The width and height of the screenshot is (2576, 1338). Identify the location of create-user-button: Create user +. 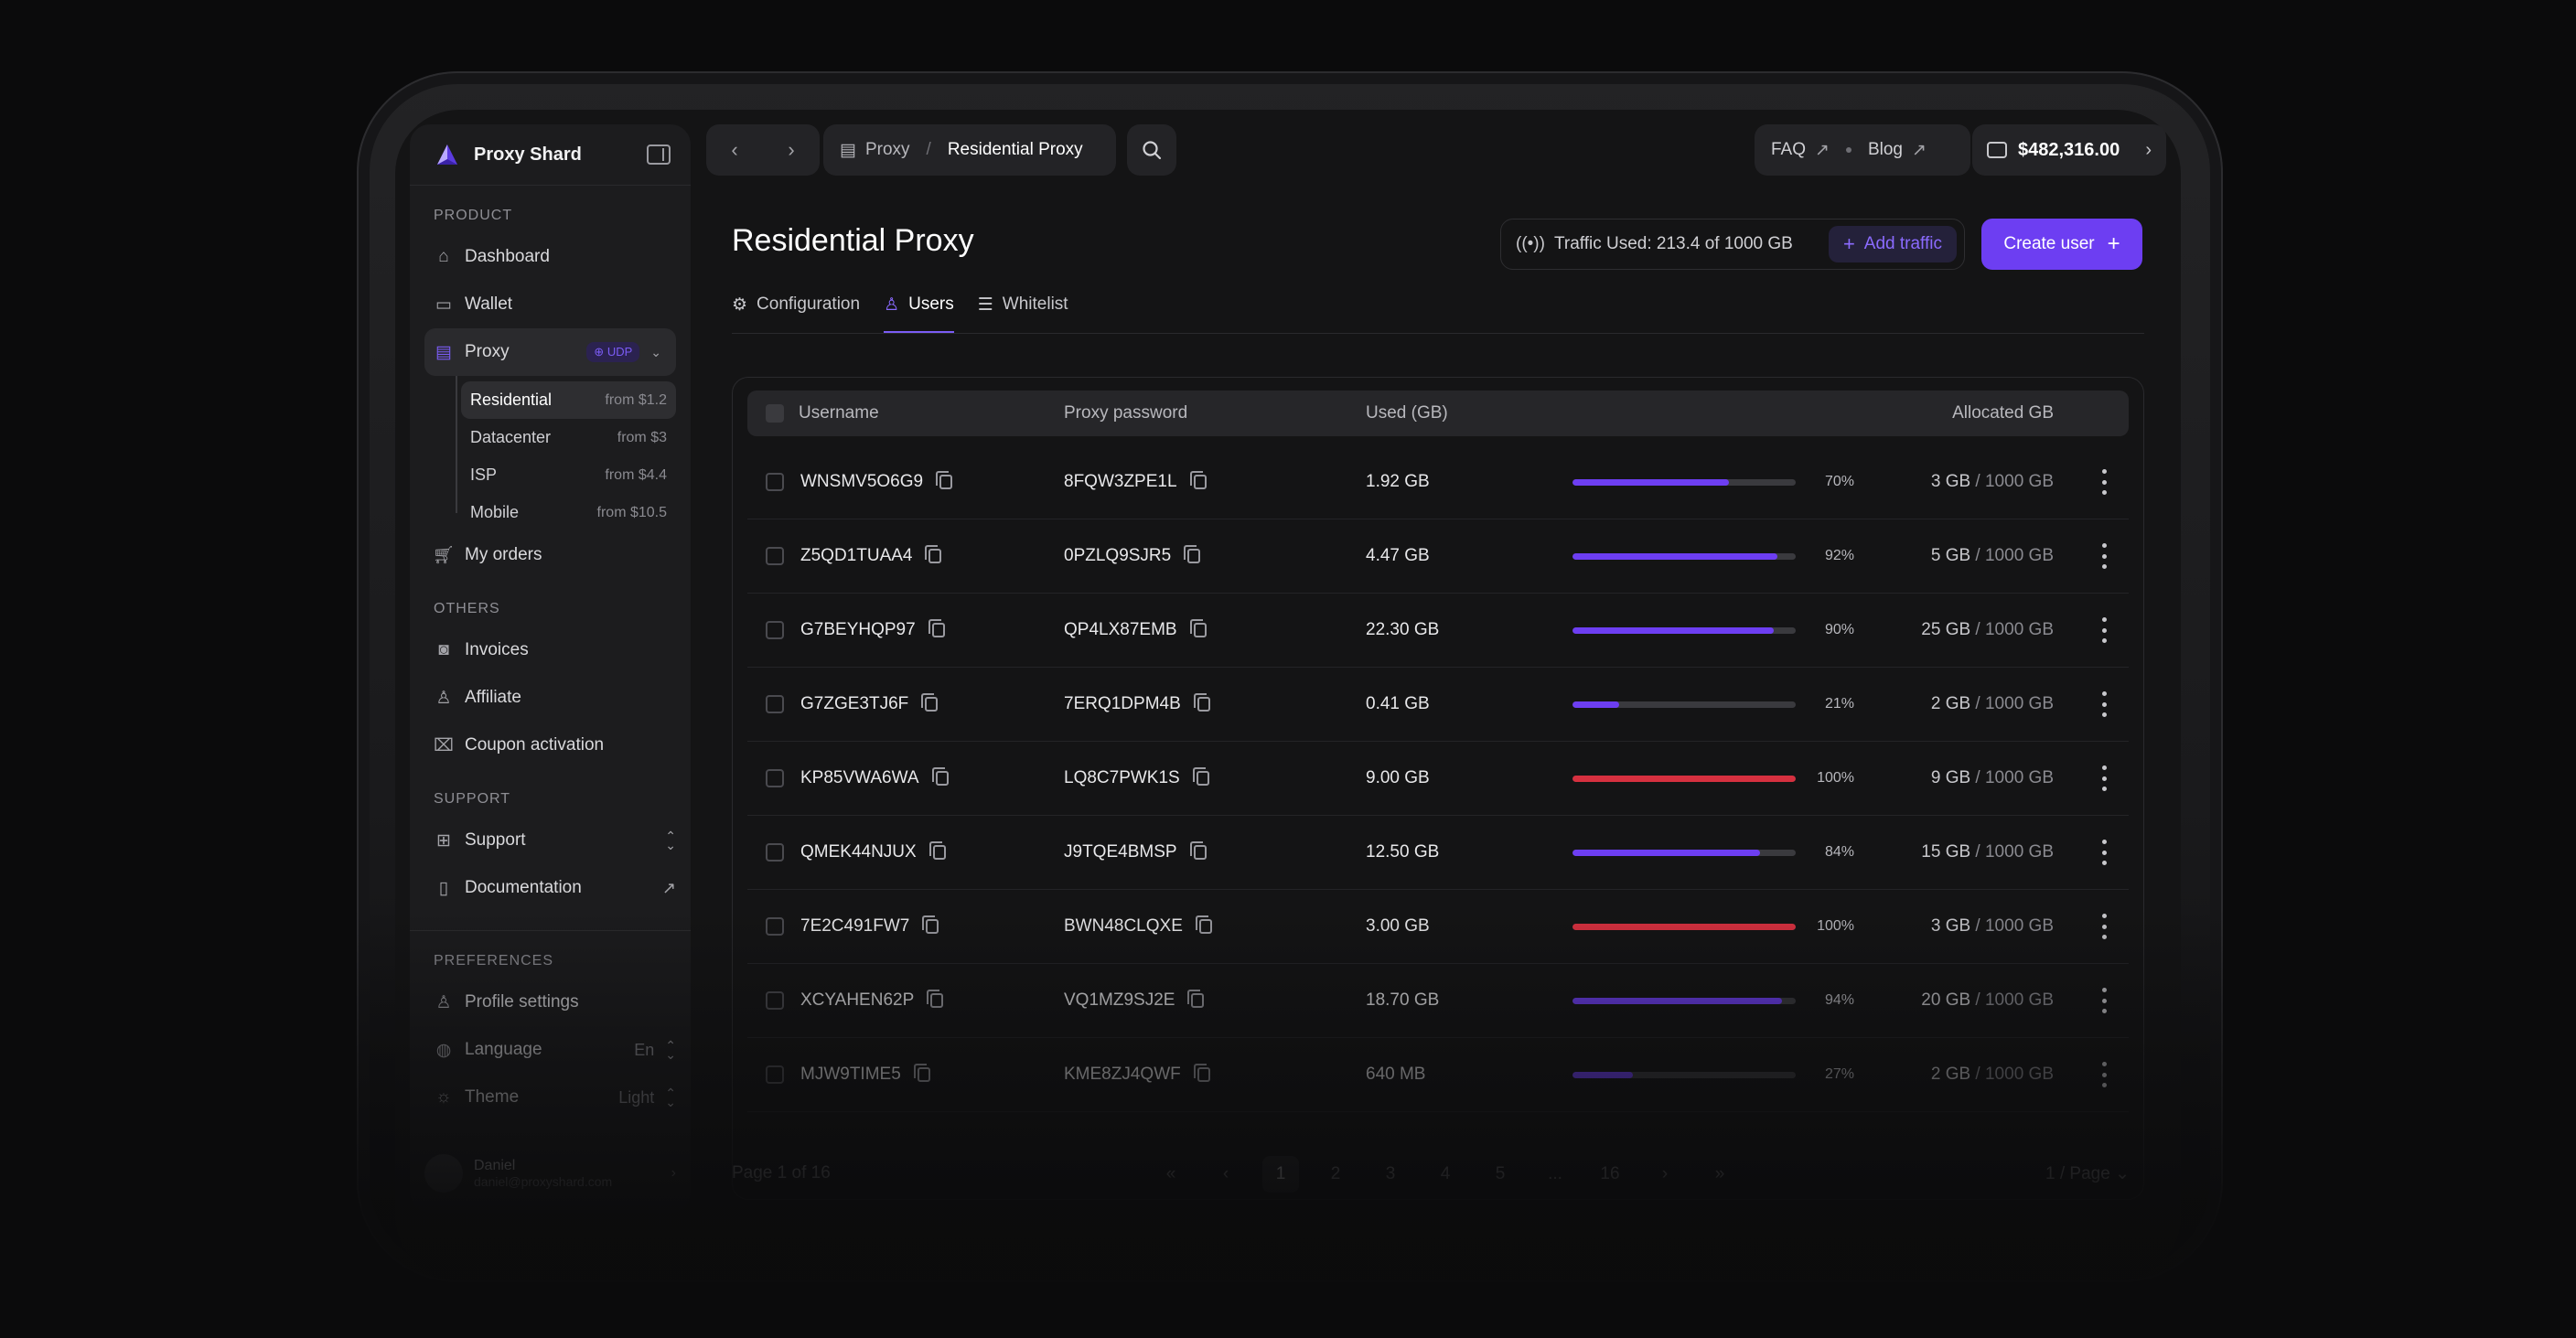
(2061, 245).